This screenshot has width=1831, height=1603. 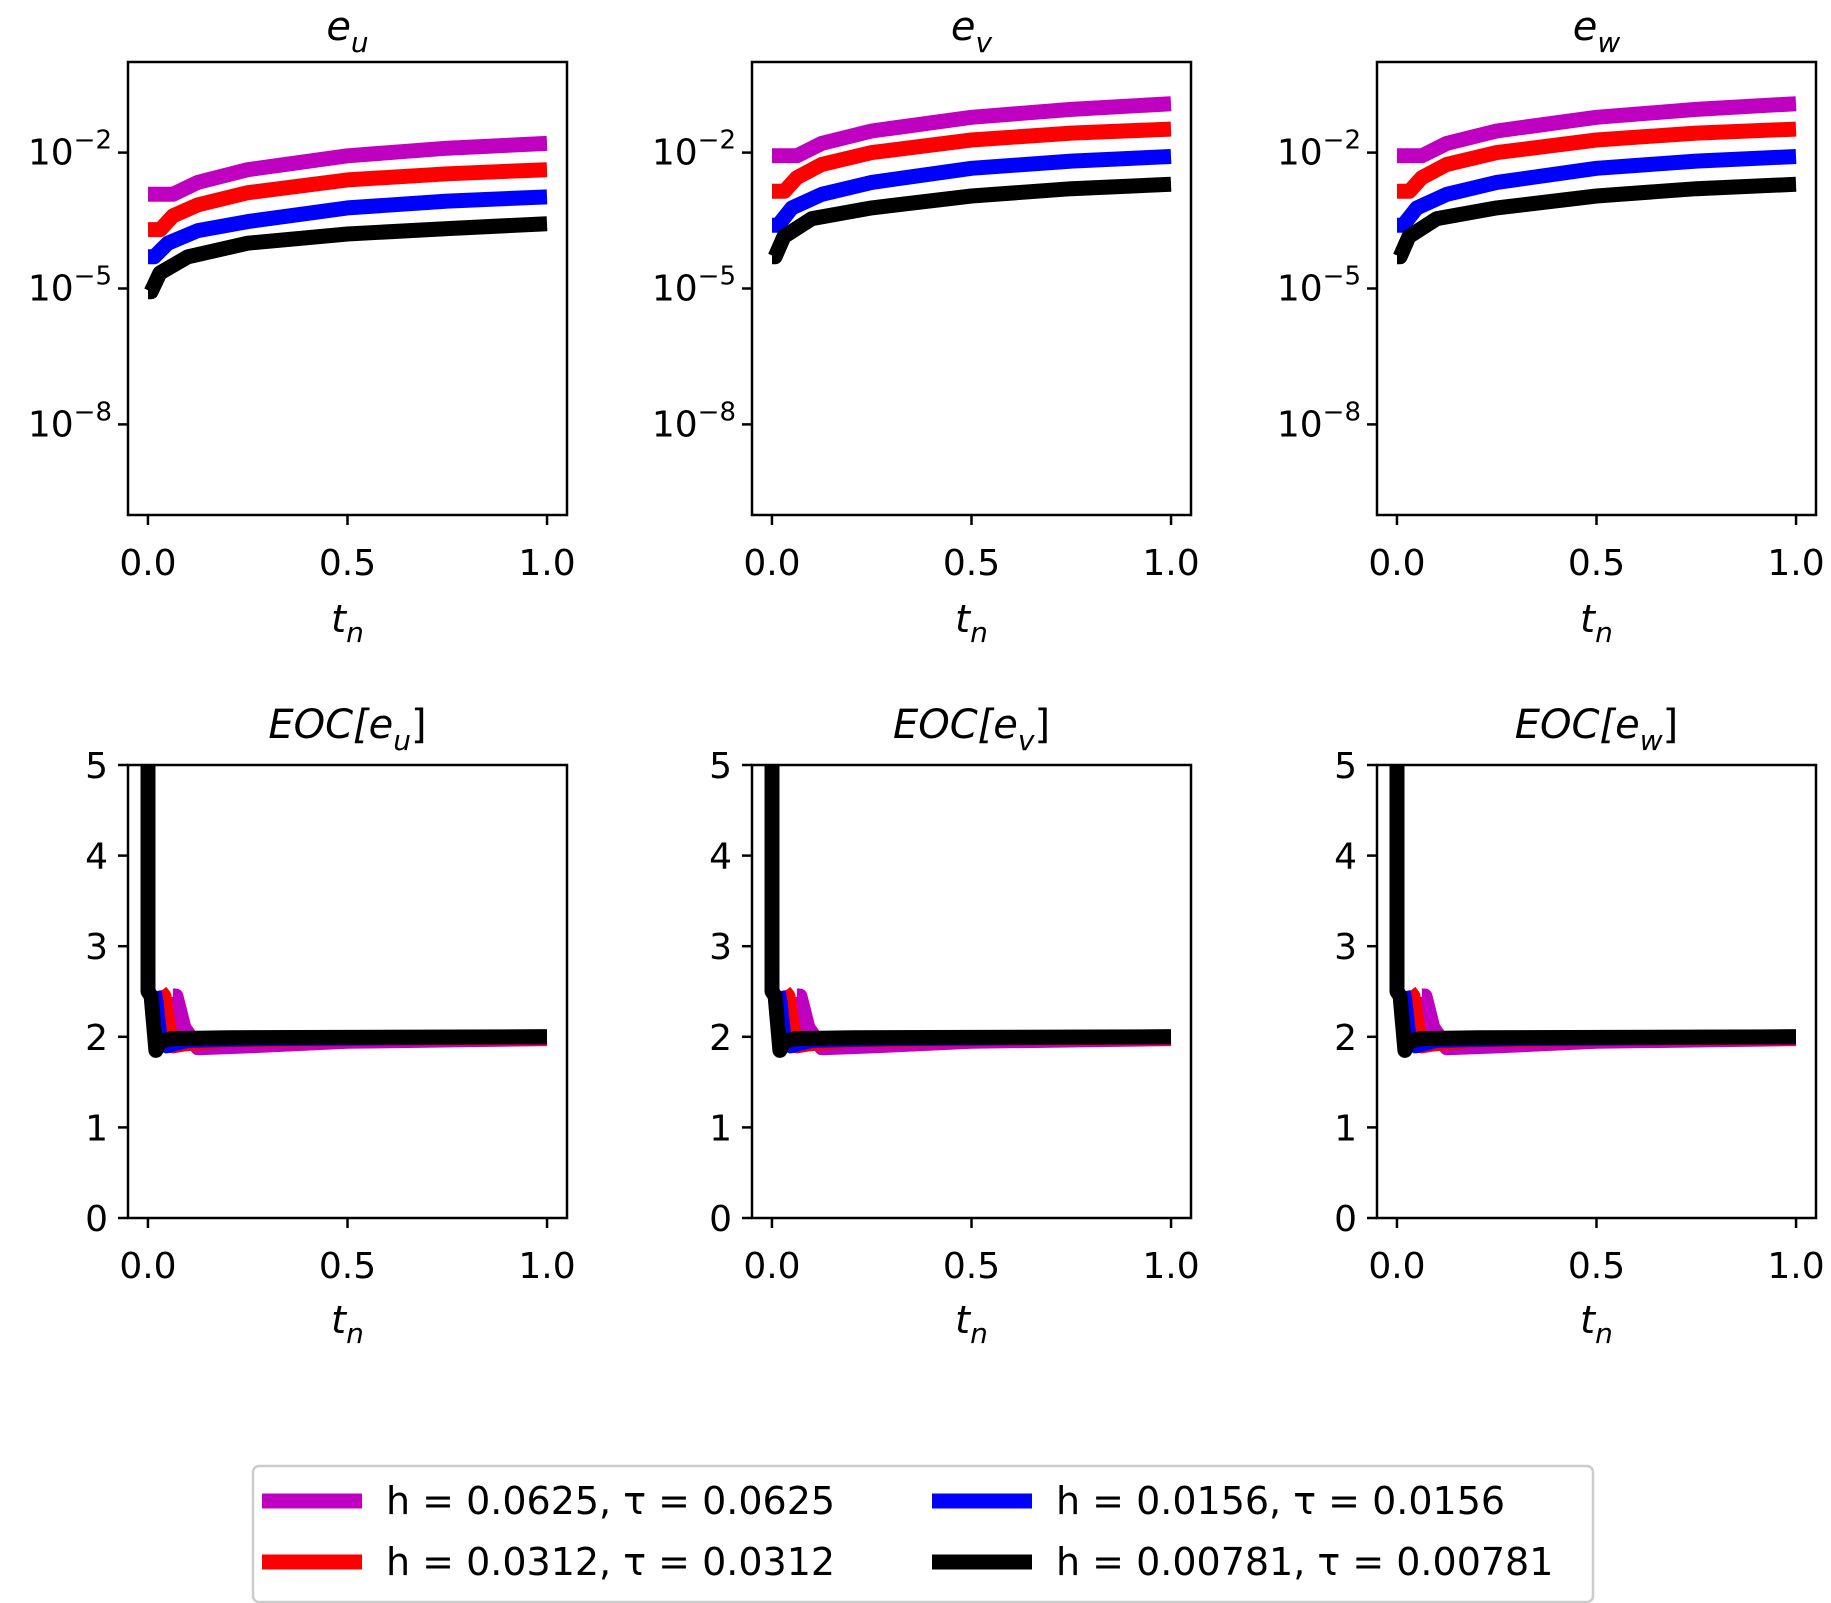 I want to click on panel-title: EOC[eu], so click(x=347, y=729).